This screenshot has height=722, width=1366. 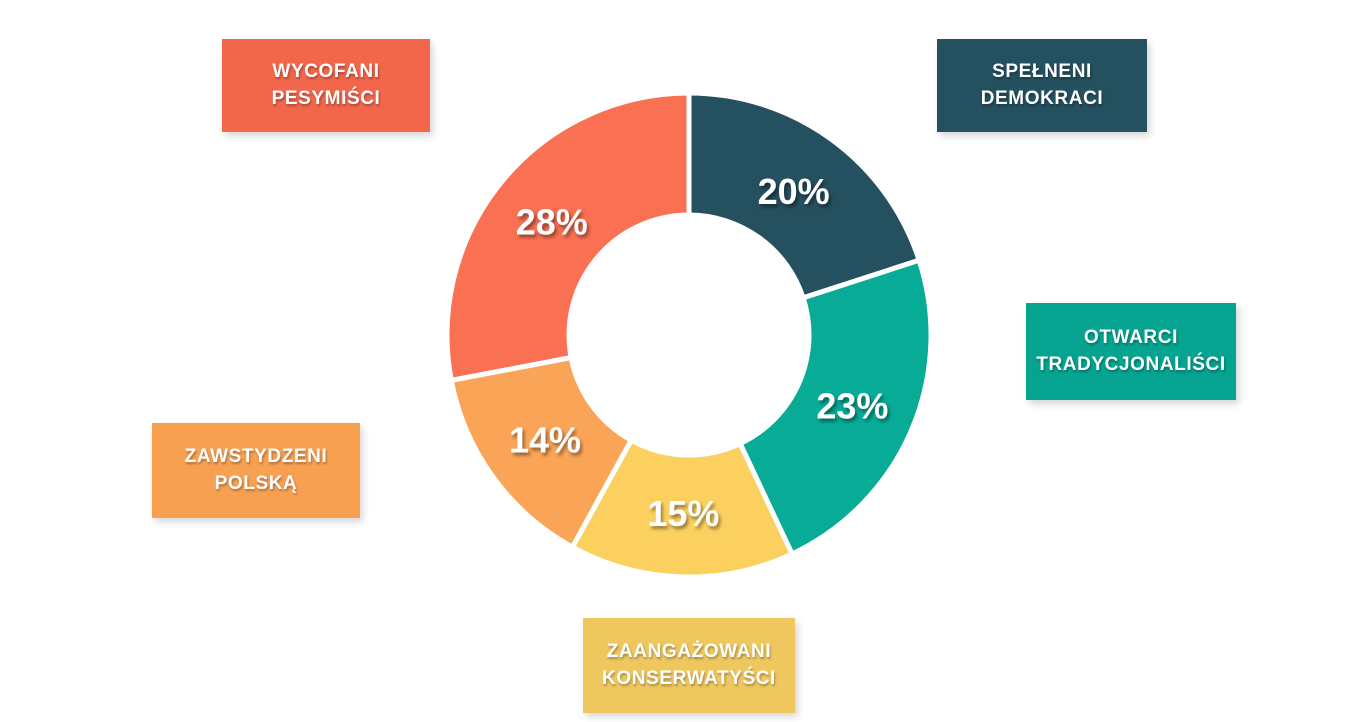 I want to click on legend-label-line: ZAANGAŻOWANI, so click(x=689, y=651).